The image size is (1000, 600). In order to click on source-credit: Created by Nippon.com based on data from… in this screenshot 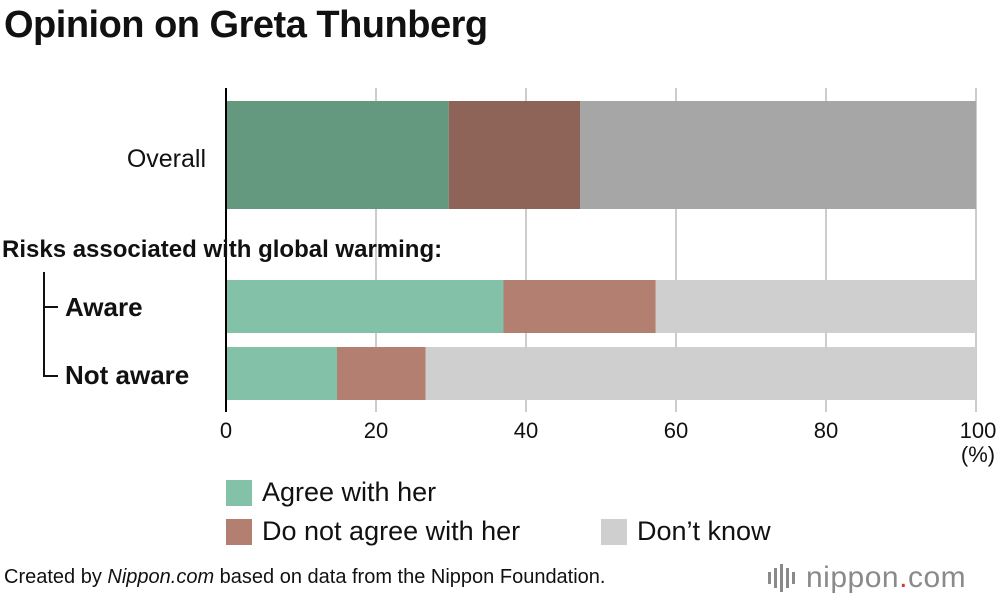, I will do `click(305, 577)`.